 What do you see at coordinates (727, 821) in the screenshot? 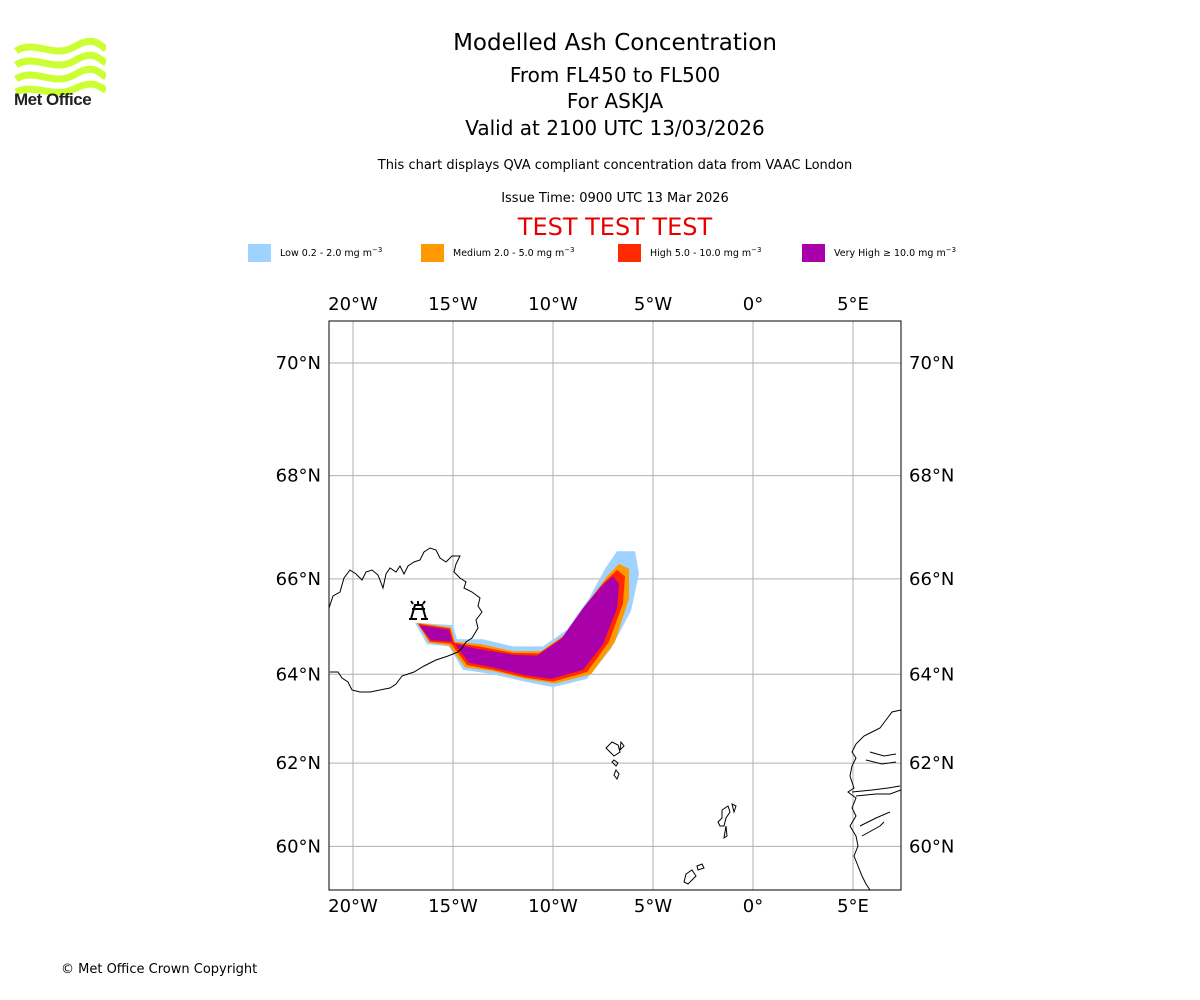
I see `shetland-coastline` at bounding box center [727, 821].